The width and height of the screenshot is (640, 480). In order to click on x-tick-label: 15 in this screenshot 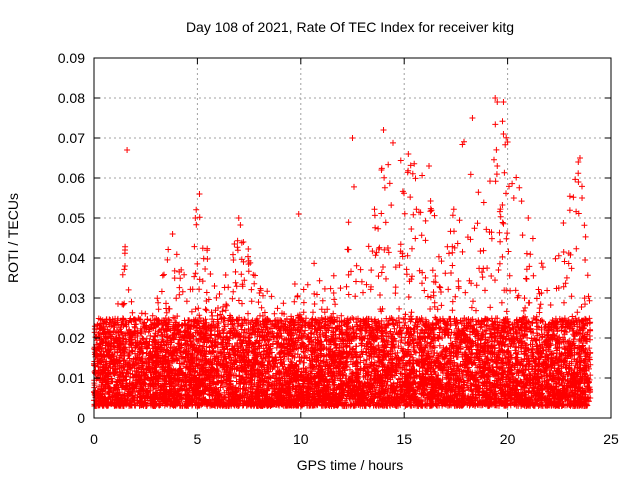, I will do `click(404, 439)`.